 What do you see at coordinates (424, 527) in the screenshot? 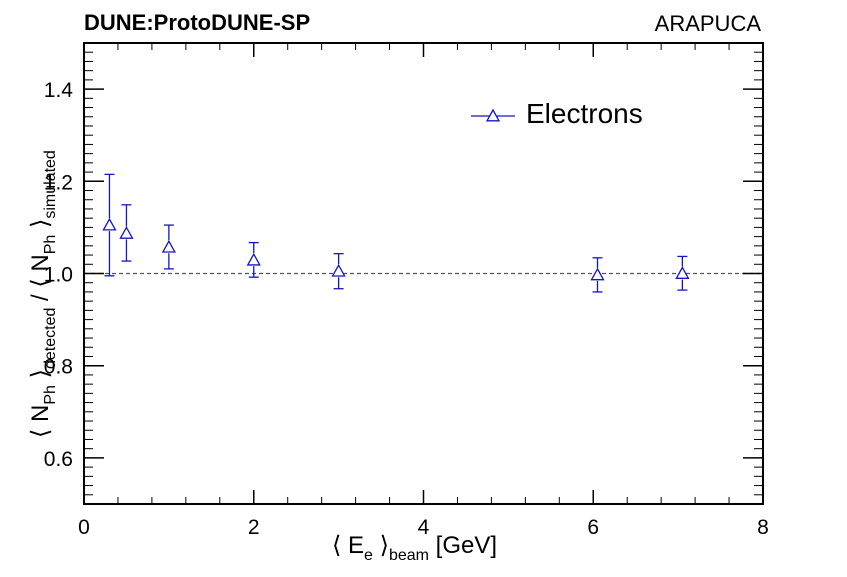
I see `x-tick-label: 4` at bounding box center [424, 527].